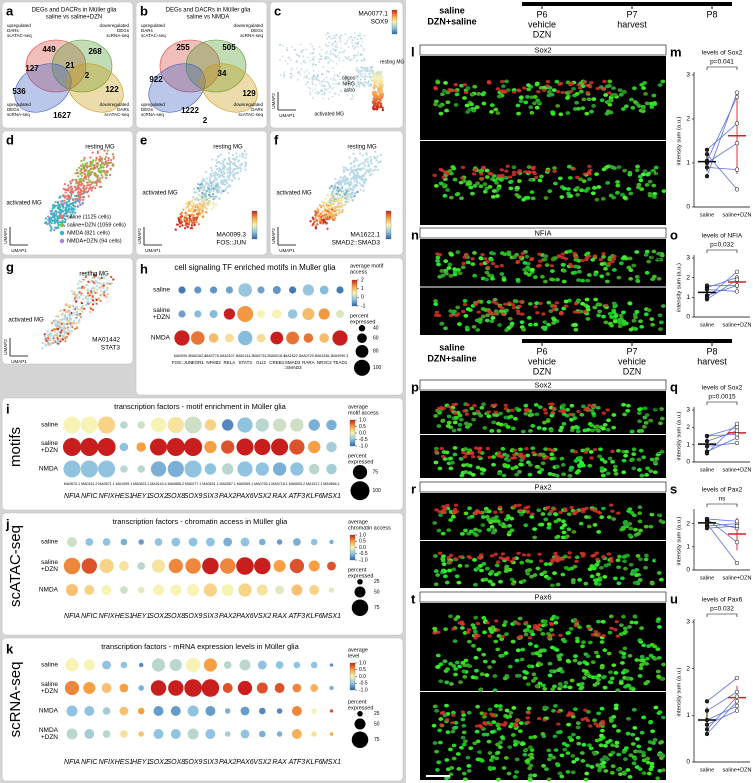  I want to click on colorbar-tick-label: 0.5, so click(362, 670).